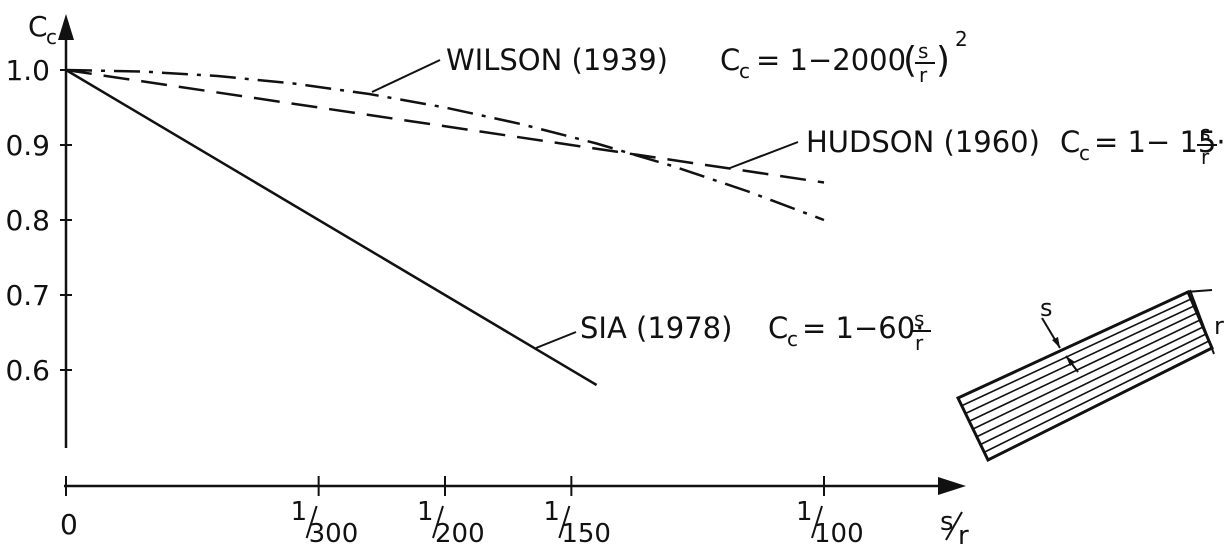 Image resolution: width=1231 pixels, height=546 pixels. I want to click on wilson-power: 2, so click(961, 39).